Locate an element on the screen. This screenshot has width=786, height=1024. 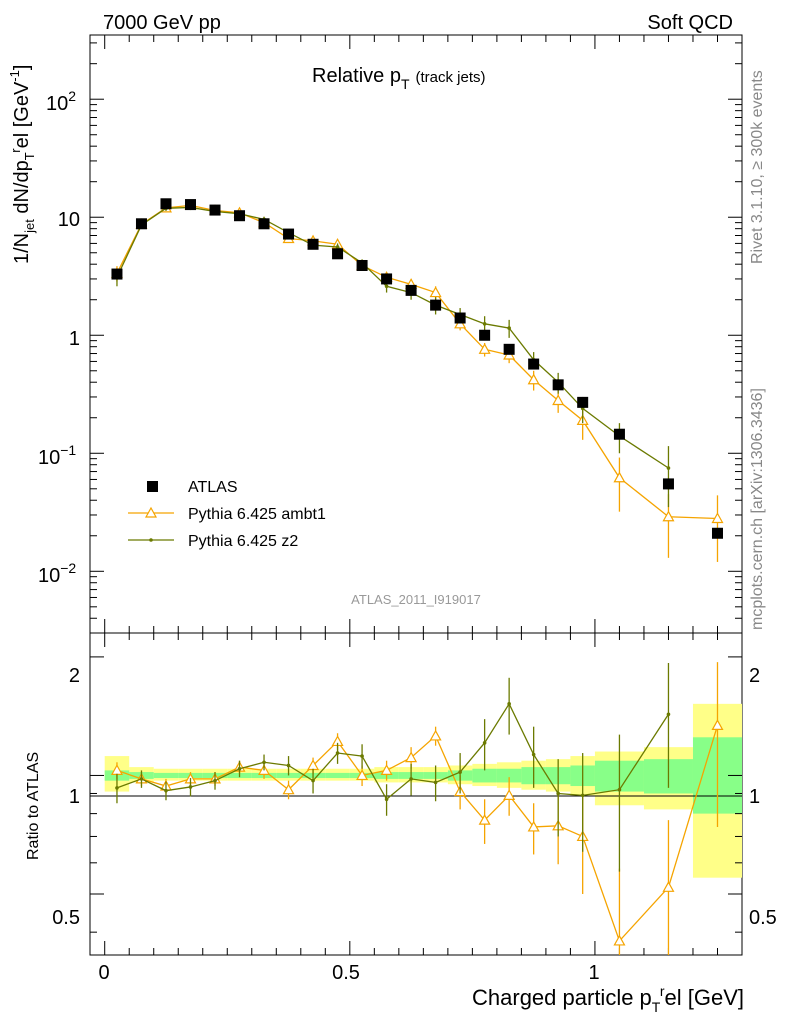
ratio-ytick-label-0.5: 0.5 is located at coordinates (66, 918).